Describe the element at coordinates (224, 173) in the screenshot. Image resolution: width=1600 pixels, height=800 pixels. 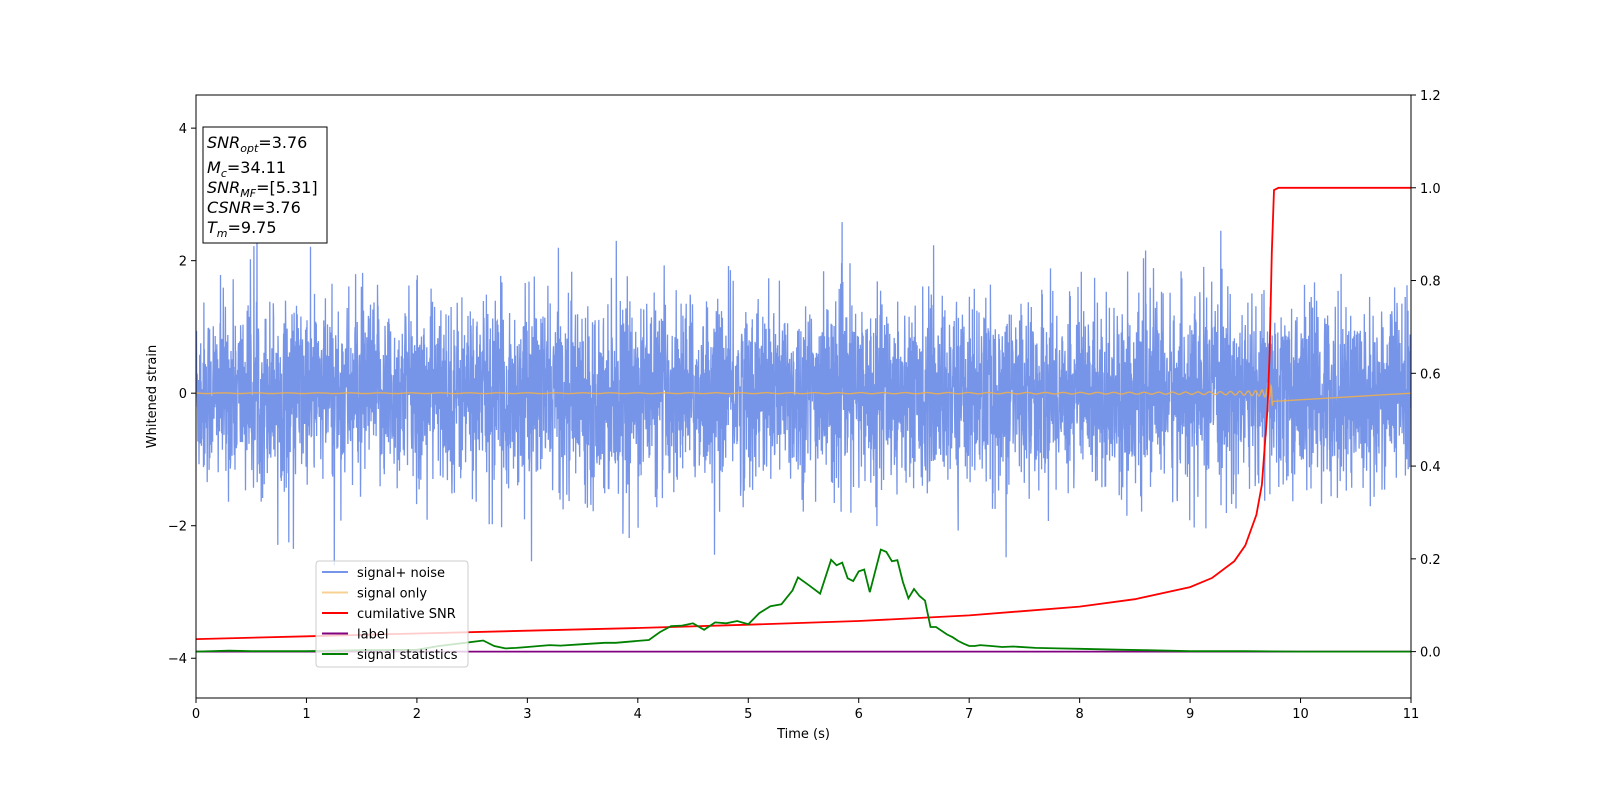
I see `annotation-subscript: c` at that location.